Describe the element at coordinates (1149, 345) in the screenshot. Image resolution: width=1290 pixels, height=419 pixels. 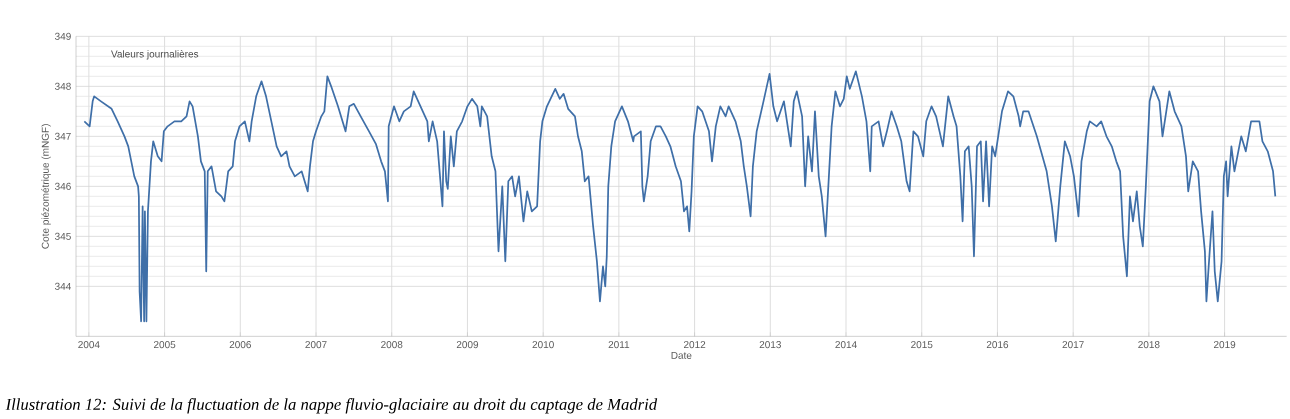
I see `x-tick-label: 2018` at that location.